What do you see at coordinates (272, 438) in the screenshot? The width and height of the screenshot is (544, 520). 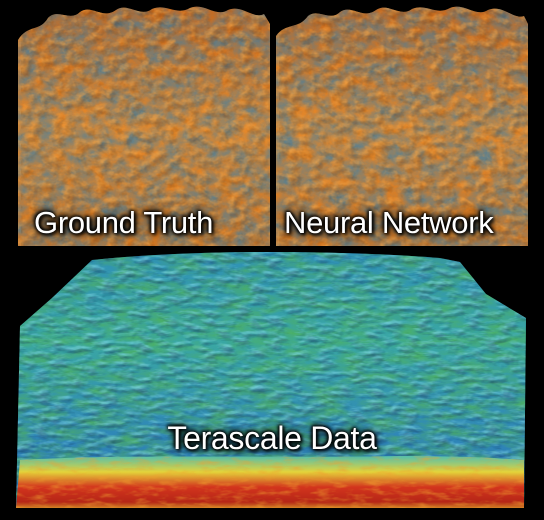 I see `terascale-data-label: Terascale Data` at bounding box center [272, 438].